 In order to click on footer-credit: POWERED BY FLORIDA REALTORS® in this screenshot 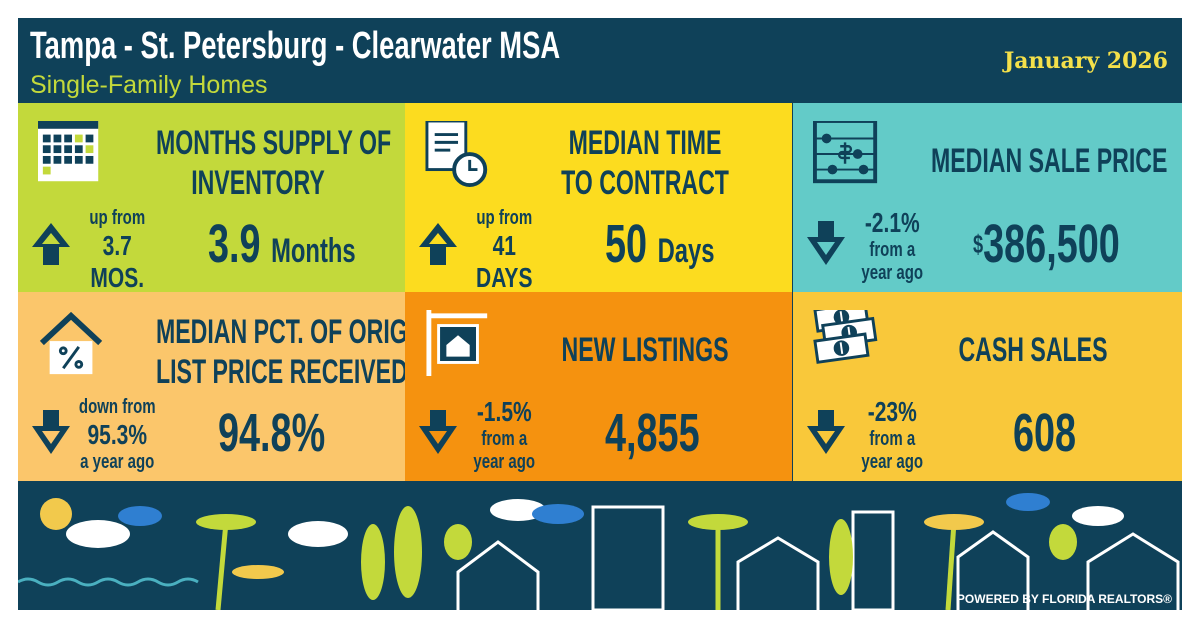, I will do `click(1064, 599)`.